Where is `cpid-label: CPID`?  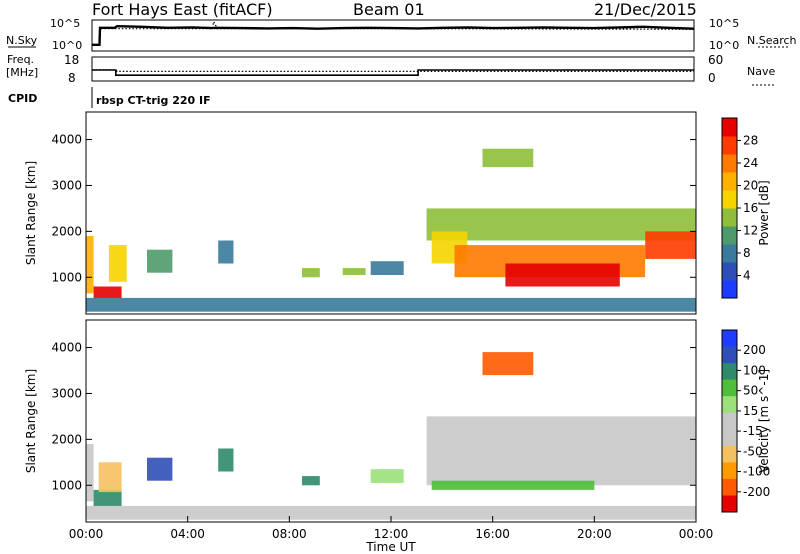 cpid-label: CPID is located at coordinates (22, 98).